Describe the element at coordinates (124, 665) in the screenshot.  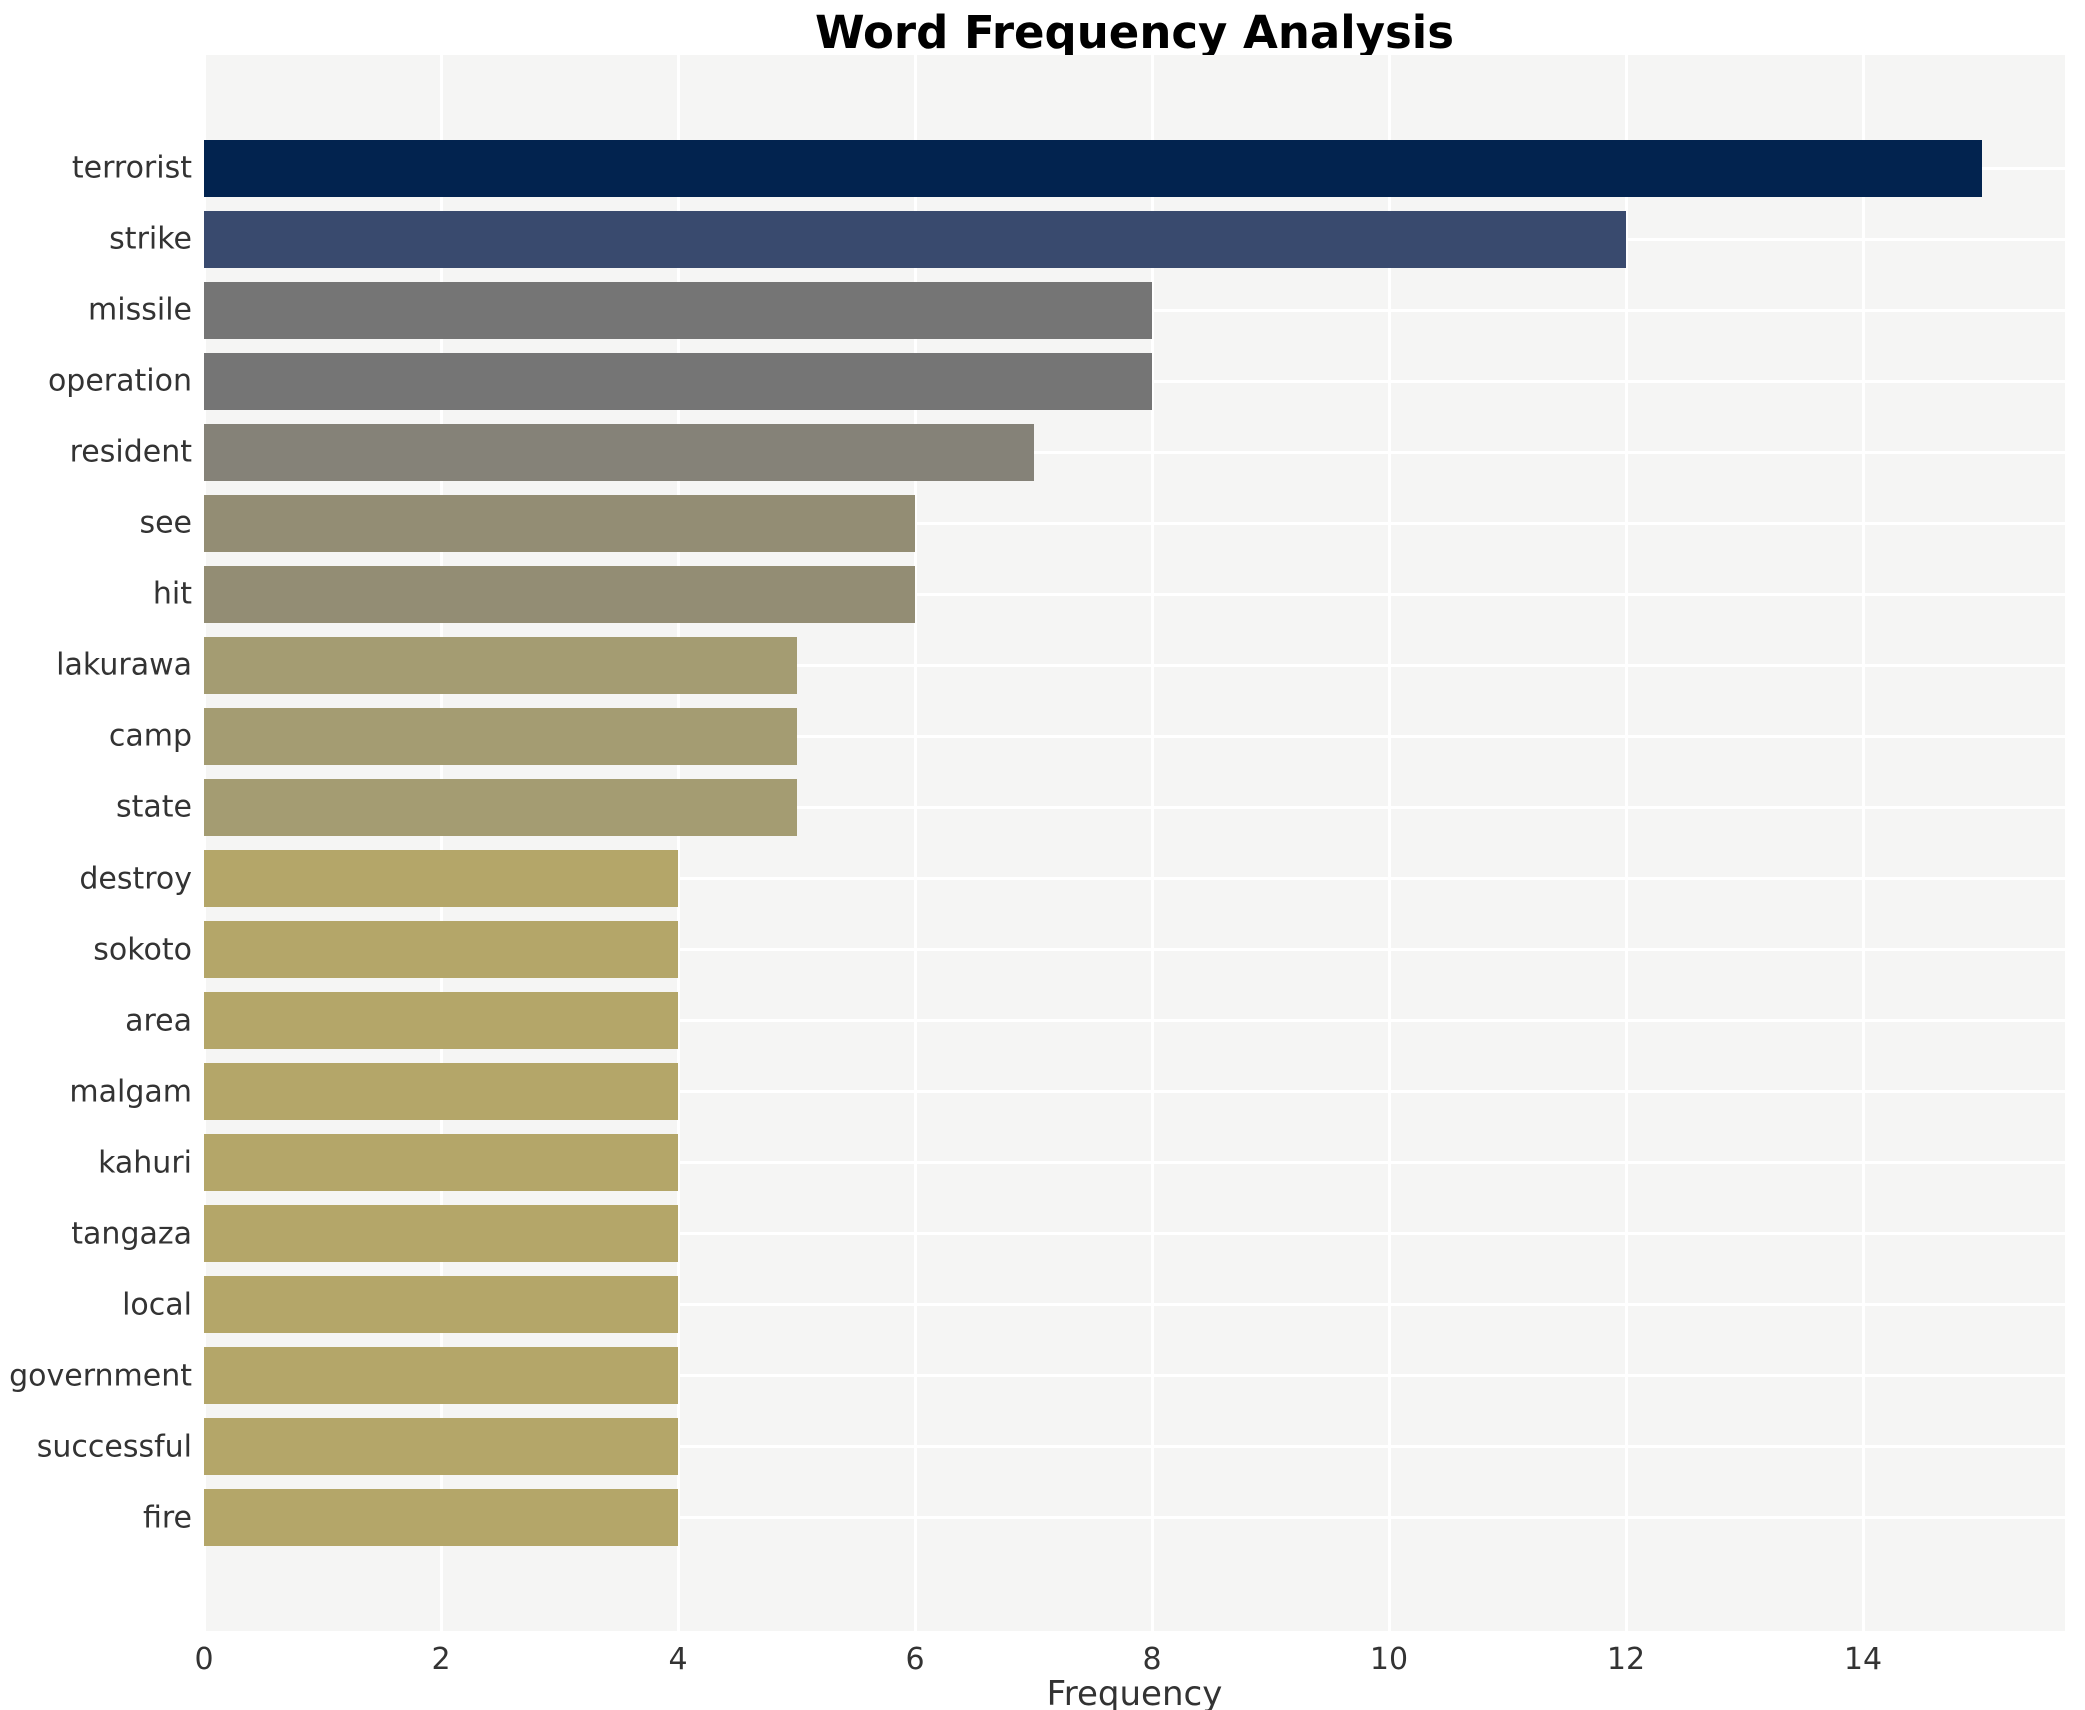
I see `y-tick-label: lakurawa` at that location.